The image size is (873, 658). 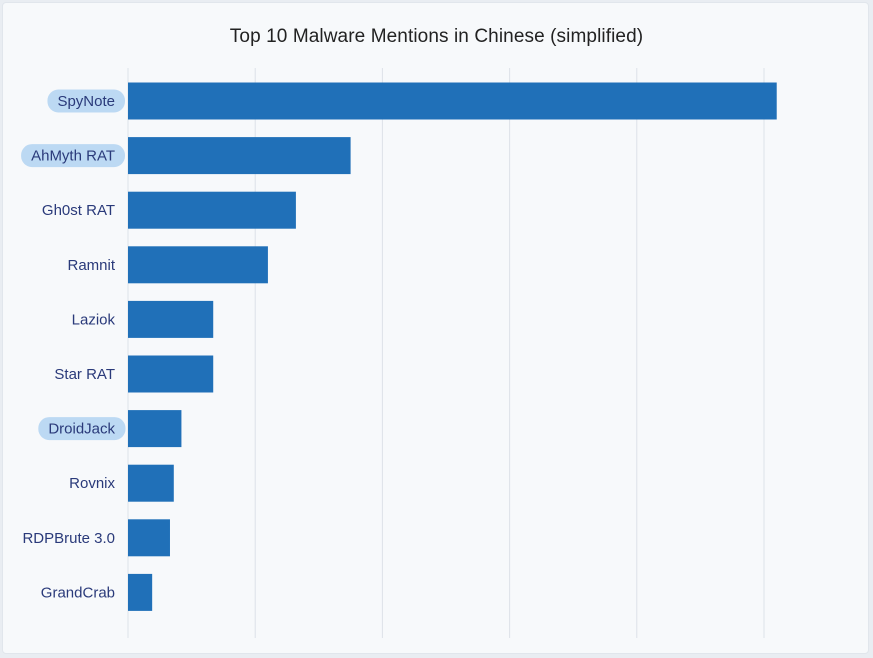 I want to click on highlighted-category-label: SpyNote, so click(x=86, y=101).